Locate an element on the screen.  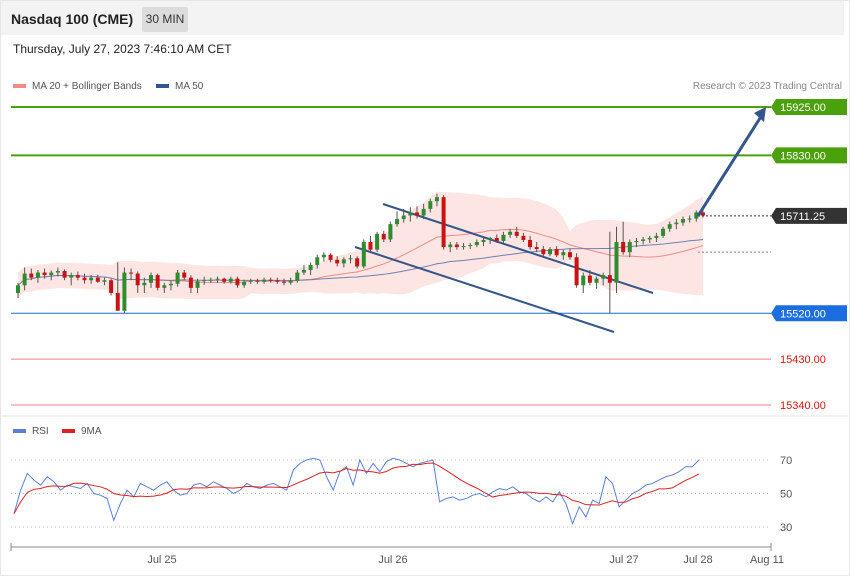
chart-header: Nasdaq 100 (CME) 30 MIN is located at coordinates (422, 18).